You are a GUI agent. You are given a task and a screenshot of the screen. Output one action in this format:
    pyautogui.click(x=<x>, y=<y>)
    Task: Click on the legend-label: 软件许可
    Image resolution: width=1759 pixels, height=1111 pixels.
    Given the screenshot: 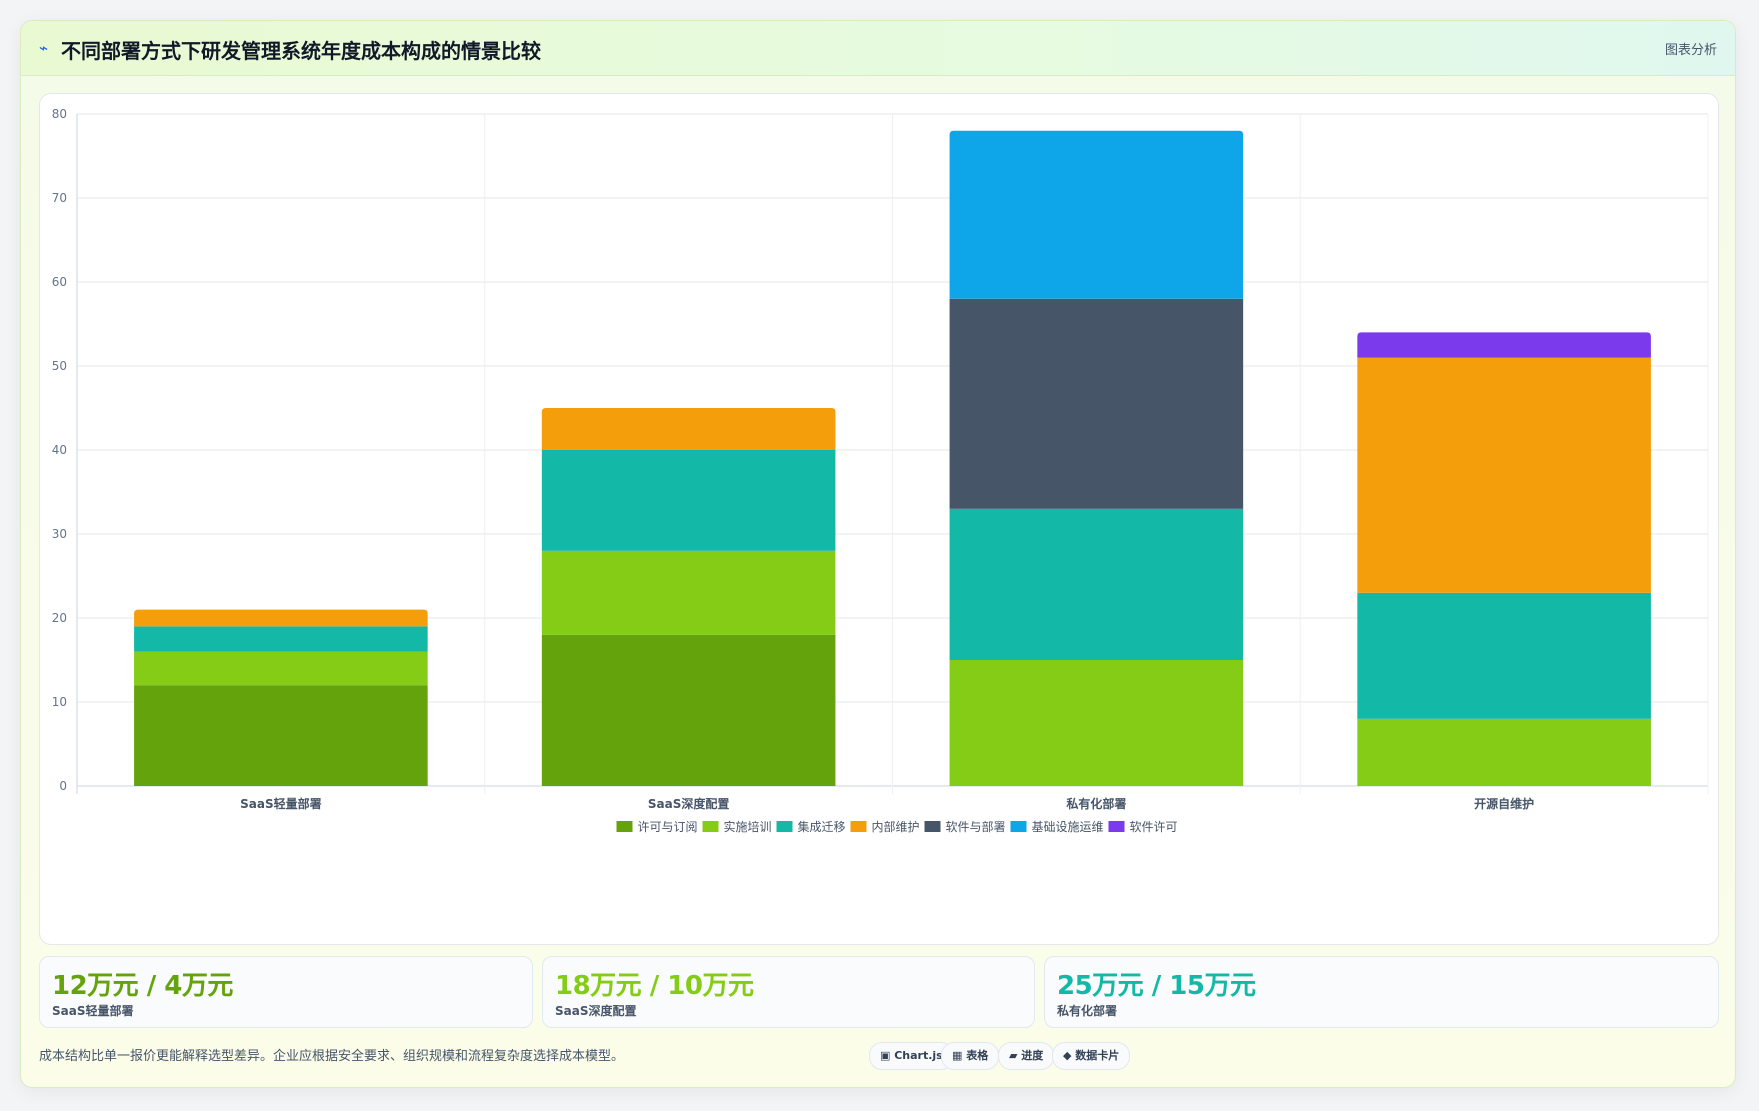 What is the action you would take?
    pyautogui.click(x=1154, y=827)
    